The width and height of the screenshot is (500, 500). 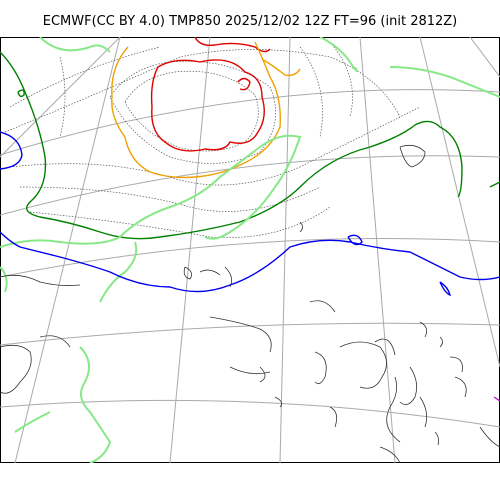 What do you see at coordinates (11, 150) in the screenshot?
I see `contour-blue-west` at bounding box center [11, 150].